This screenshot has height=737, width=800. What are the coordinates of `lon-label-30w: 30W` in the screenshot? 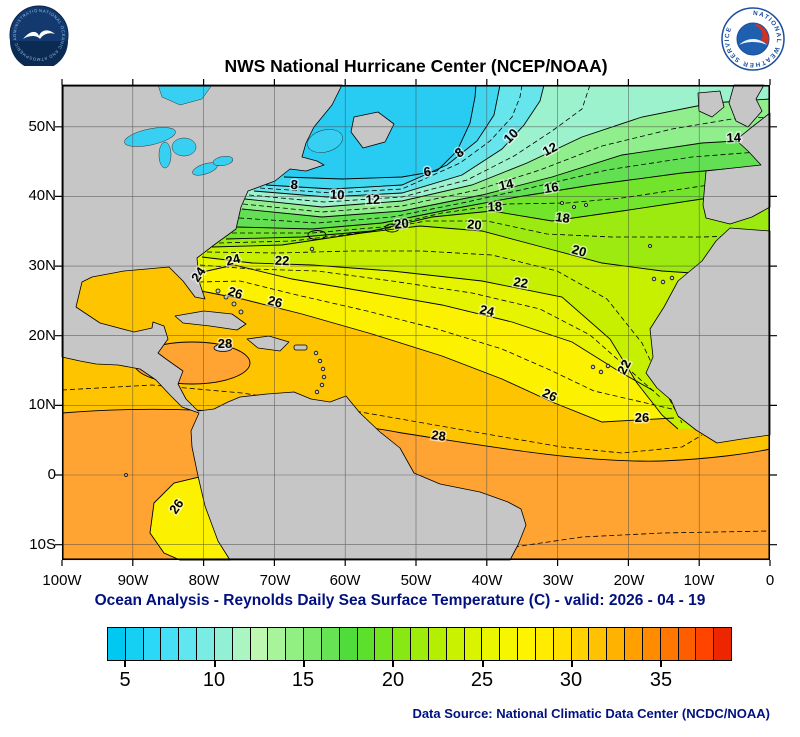 It's located at (558, 580).